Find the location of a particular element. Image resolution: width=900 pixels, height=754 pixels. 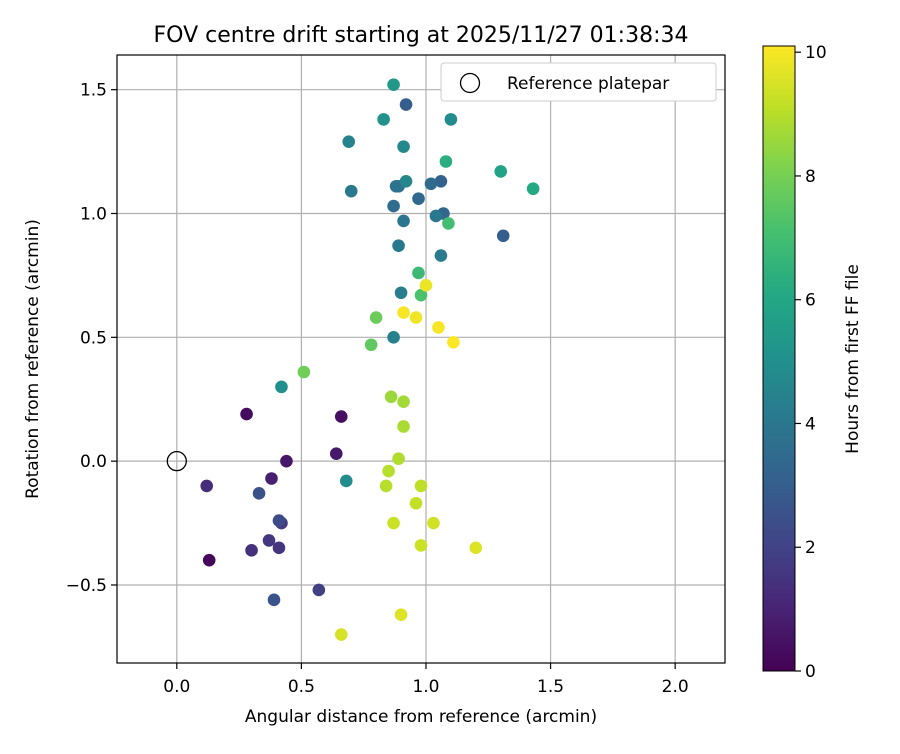

y-axis-ticks: −0.5 0.0 0.5 1.0 1.5 is located at coordinates (91, 338).